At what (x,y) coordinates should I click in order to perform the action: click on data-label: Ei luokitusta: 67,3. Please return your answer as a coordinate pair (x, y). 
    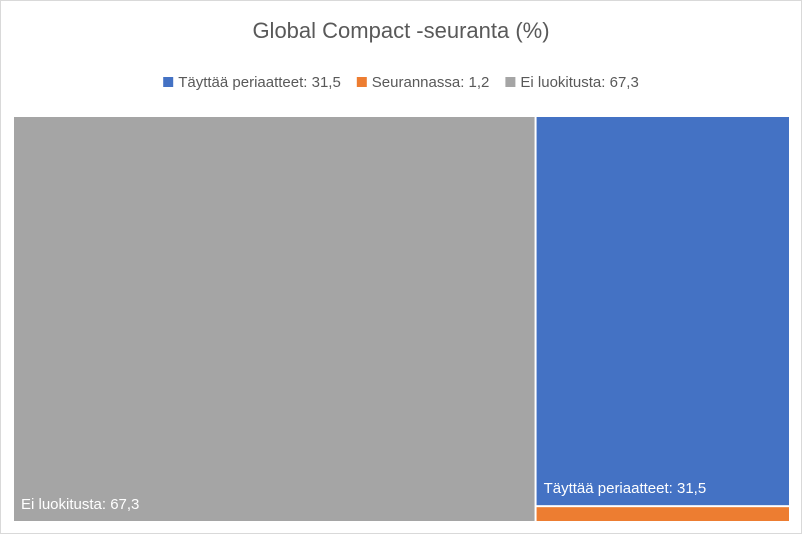
    Looking at the image, I should click on (80, 504).